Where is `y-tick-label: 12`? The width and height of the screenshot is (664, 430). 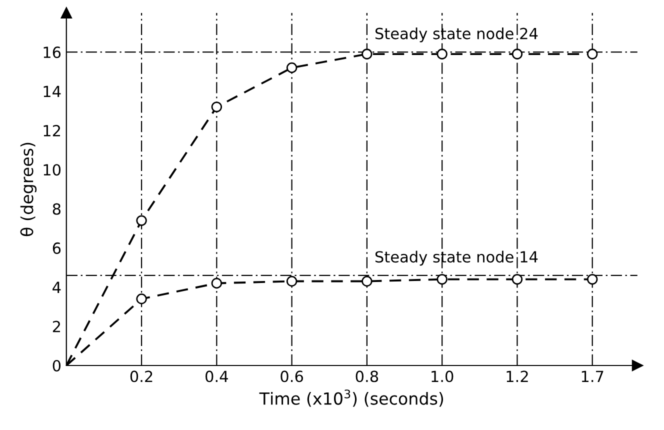
y-tick-label: 12 is located at coordinates (52, 130).